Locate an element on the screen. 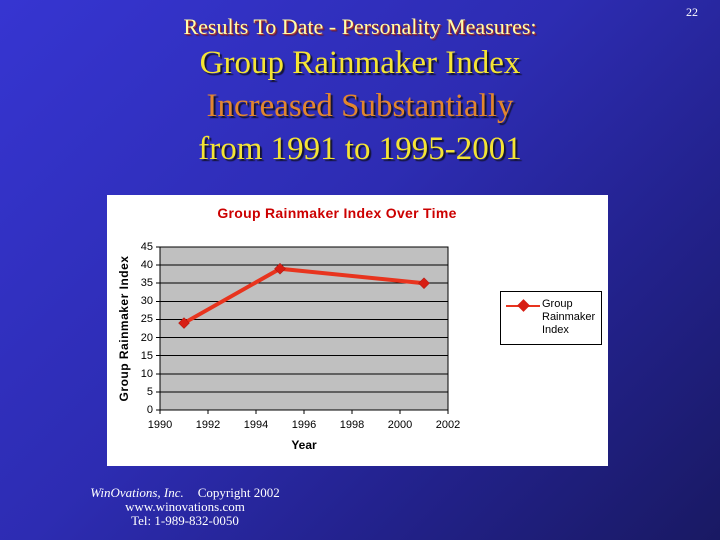  chart-plot-area is located at coordinates (302, 330).